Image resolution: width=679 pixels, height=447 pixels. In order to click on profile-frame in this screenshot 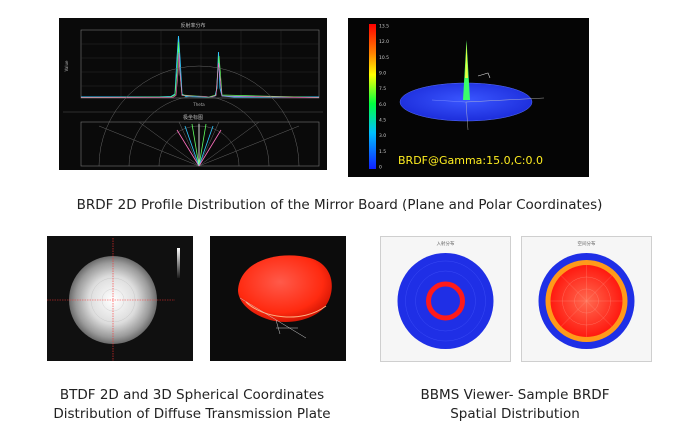, I will do `click(200, 64)`.